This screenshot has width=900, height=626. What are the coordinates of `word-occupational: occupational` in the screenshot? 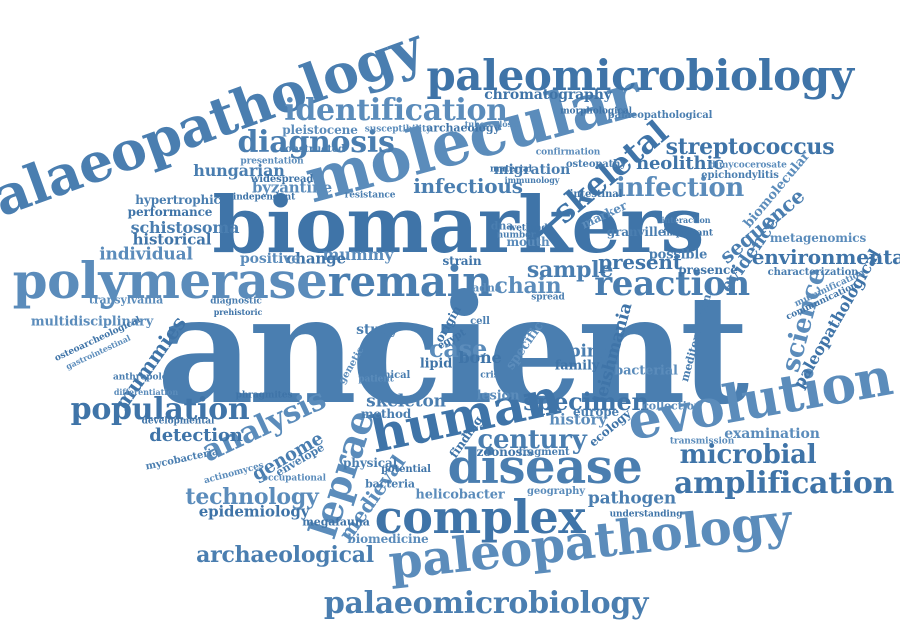 It's located at (294, 478).